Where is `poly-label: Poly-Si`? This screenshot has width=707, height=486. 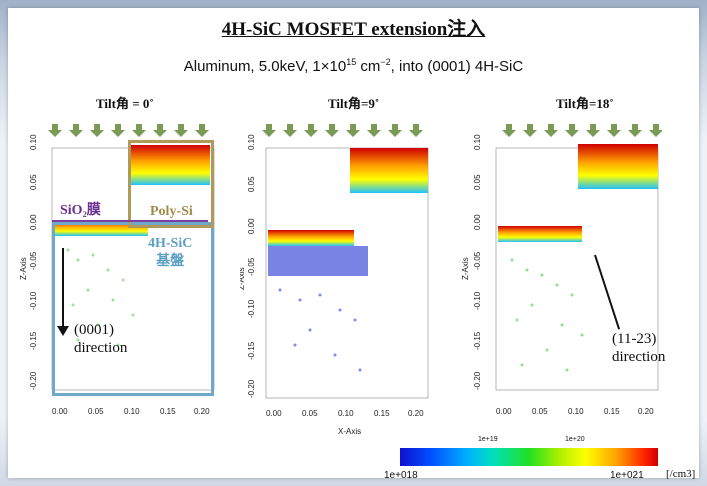 poly-label: Poly-Si is located at coordinates (171, 211).